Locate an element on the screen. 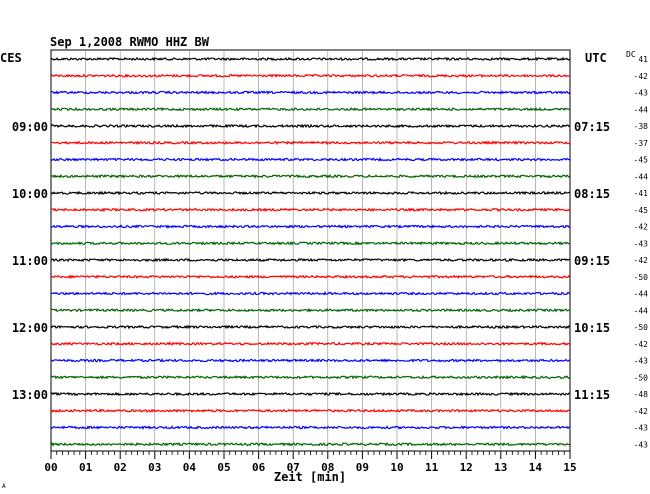 This screenshot has width=650, height=494. dc-offset-label: -41 is located at coordinates (641, 193).